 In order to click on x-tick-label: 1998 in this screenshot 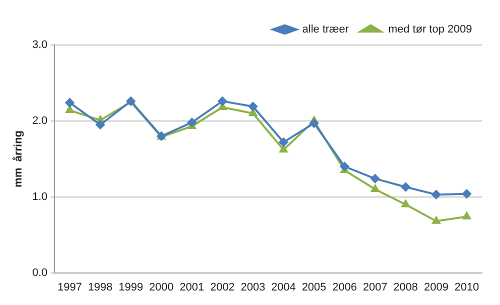, I will do `click(100, 287)`.